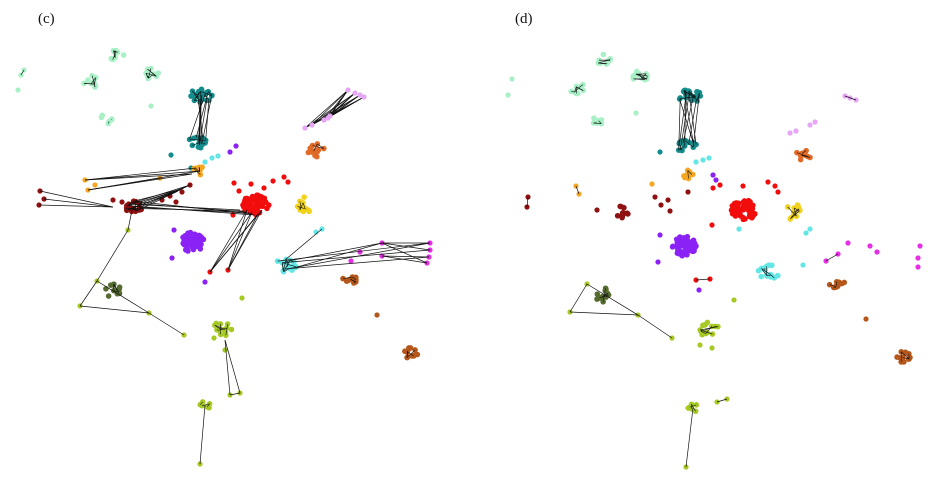 Image resolution: width=941 pixels, height=480 pixels. What do you see at coordinates (761, 276) in the screenshot?
I see `cyan-cluster-node` at bounding box center [761, 276].